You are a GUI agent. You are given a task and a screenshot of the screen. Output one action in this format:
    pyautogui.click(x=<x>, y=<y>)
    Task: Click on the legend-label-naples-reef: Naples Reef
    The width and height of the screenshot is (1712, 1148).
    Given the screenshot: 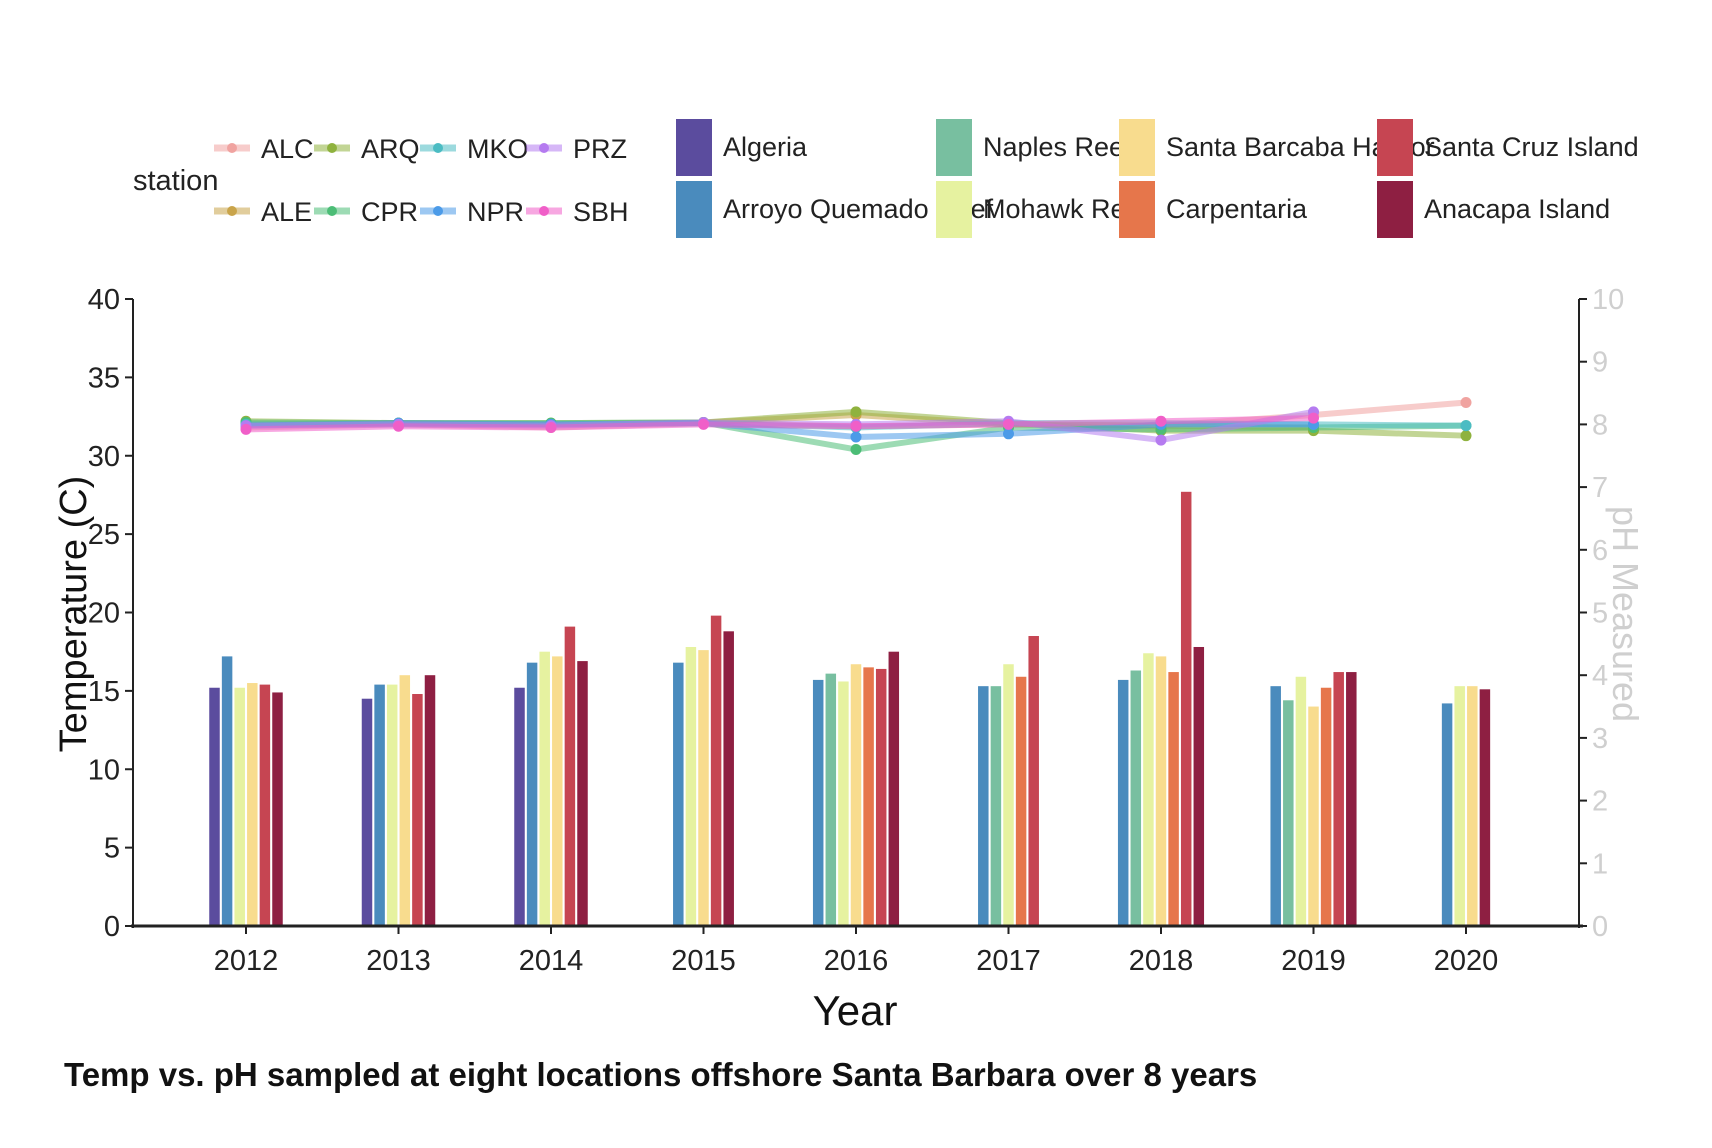 What is the action you would take?
    pyautogui.click(x=1057, y=147)
    